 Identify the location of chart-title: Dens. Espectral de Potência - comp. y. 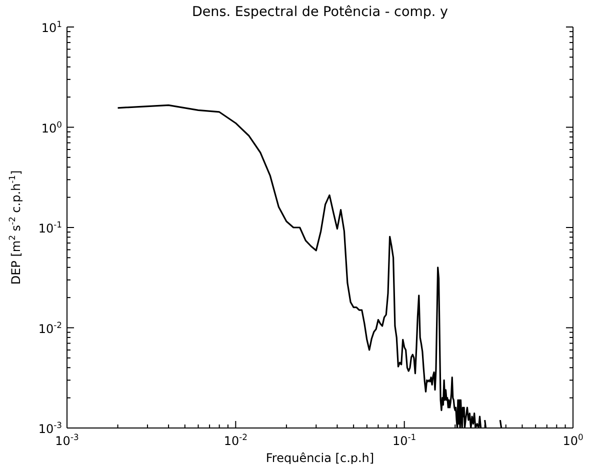
(319, 12).